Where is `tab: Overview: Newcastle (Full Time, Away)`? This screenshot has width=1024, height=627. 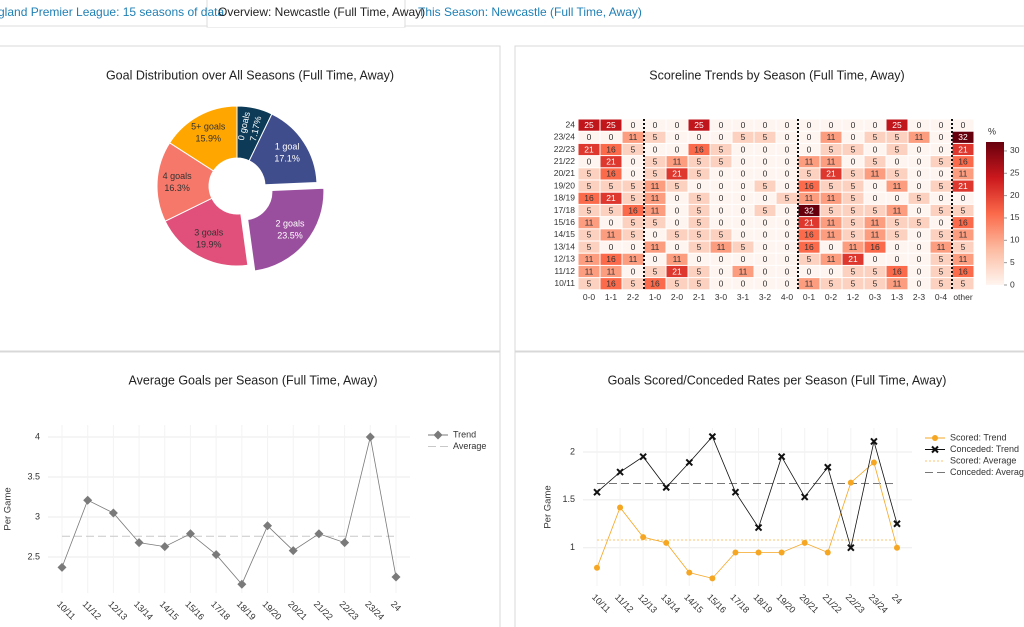
tab: Overview: Newcastle (Full Time, Away) is located at coordinates (321, 12).